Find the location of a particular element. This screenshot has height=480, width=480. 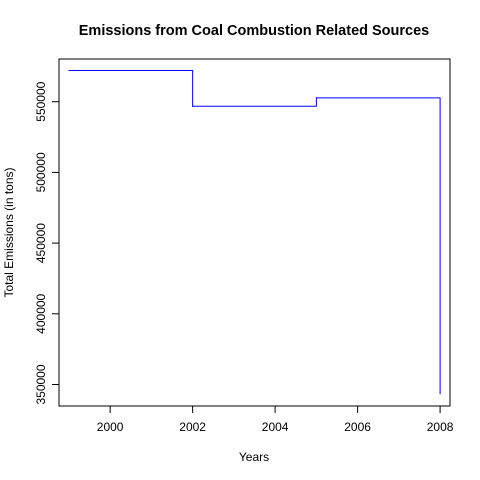

x-tick-label: 2002 is located at coordinates (192, 427).